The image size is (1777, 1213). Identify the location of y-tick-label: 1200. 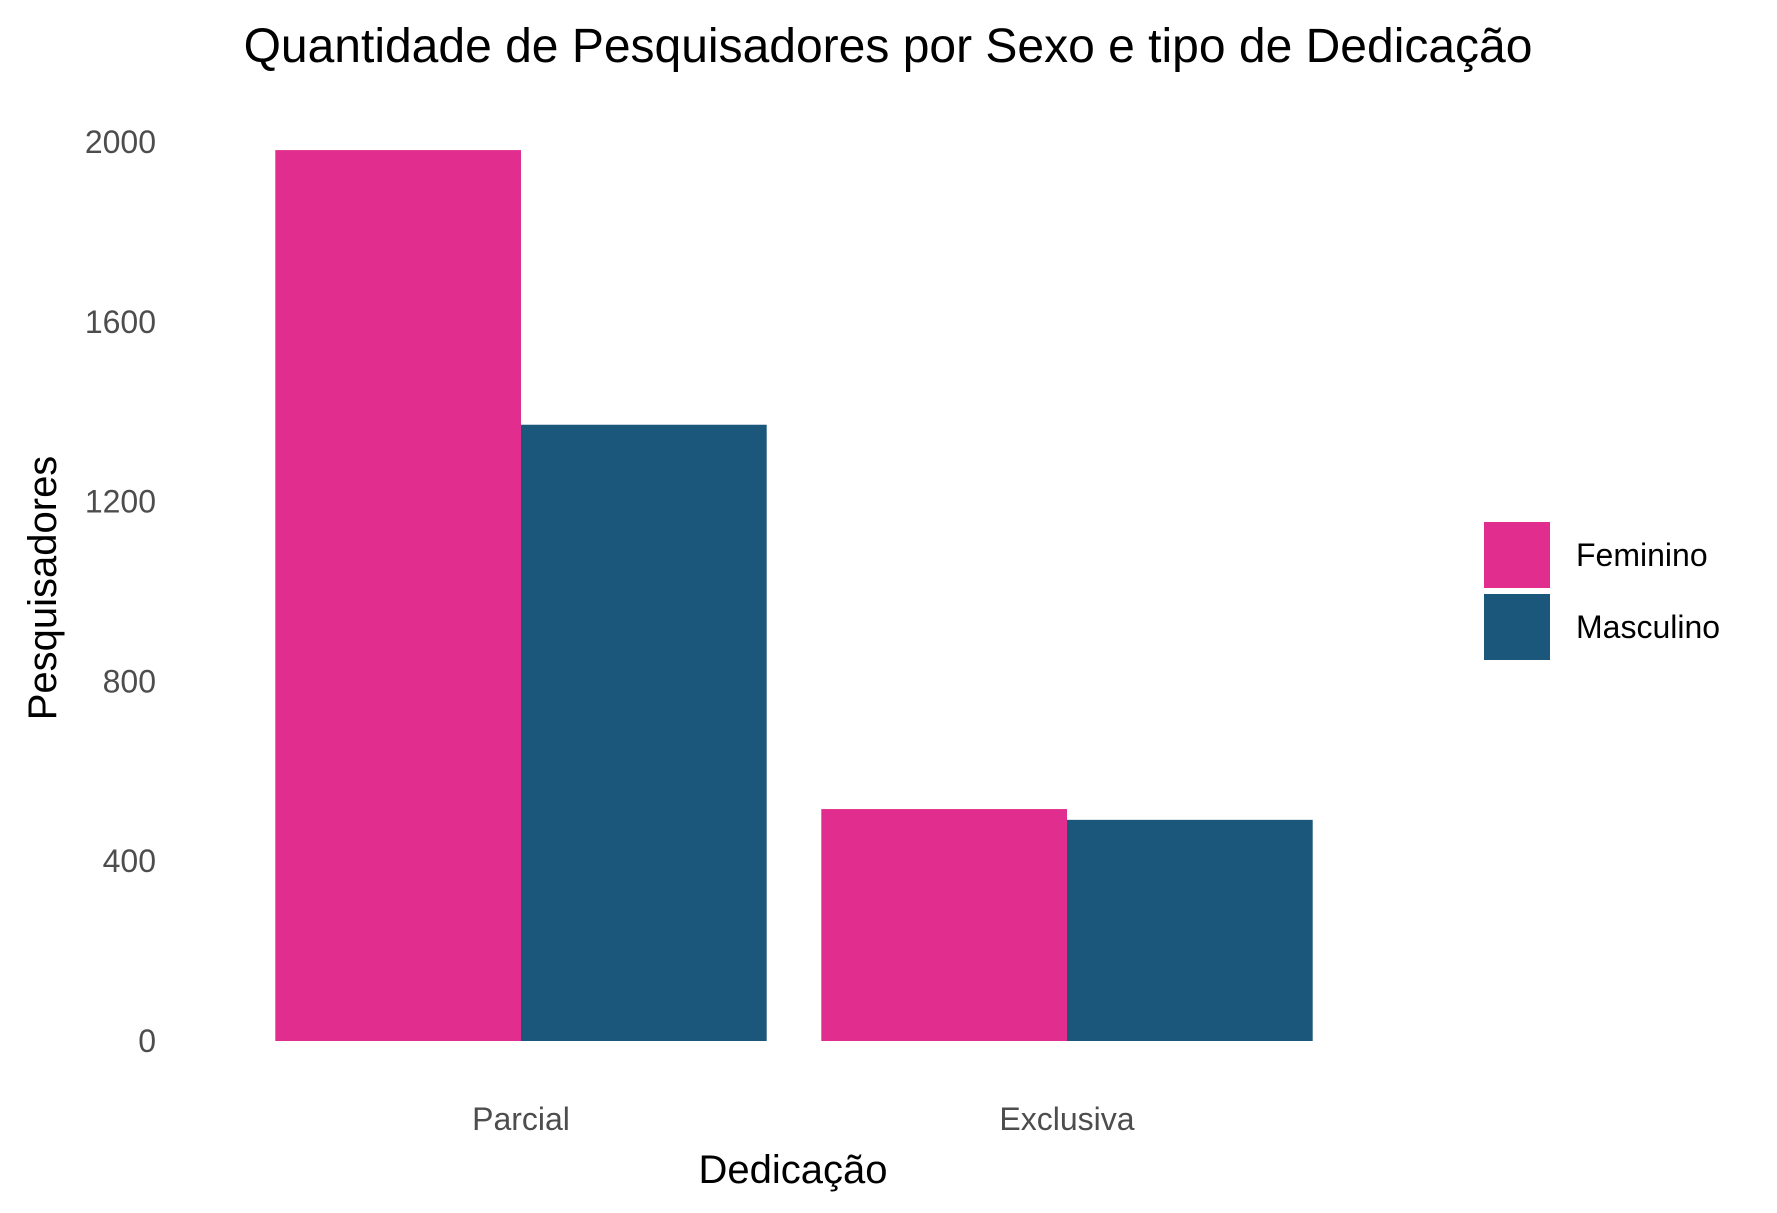
(120, 502).